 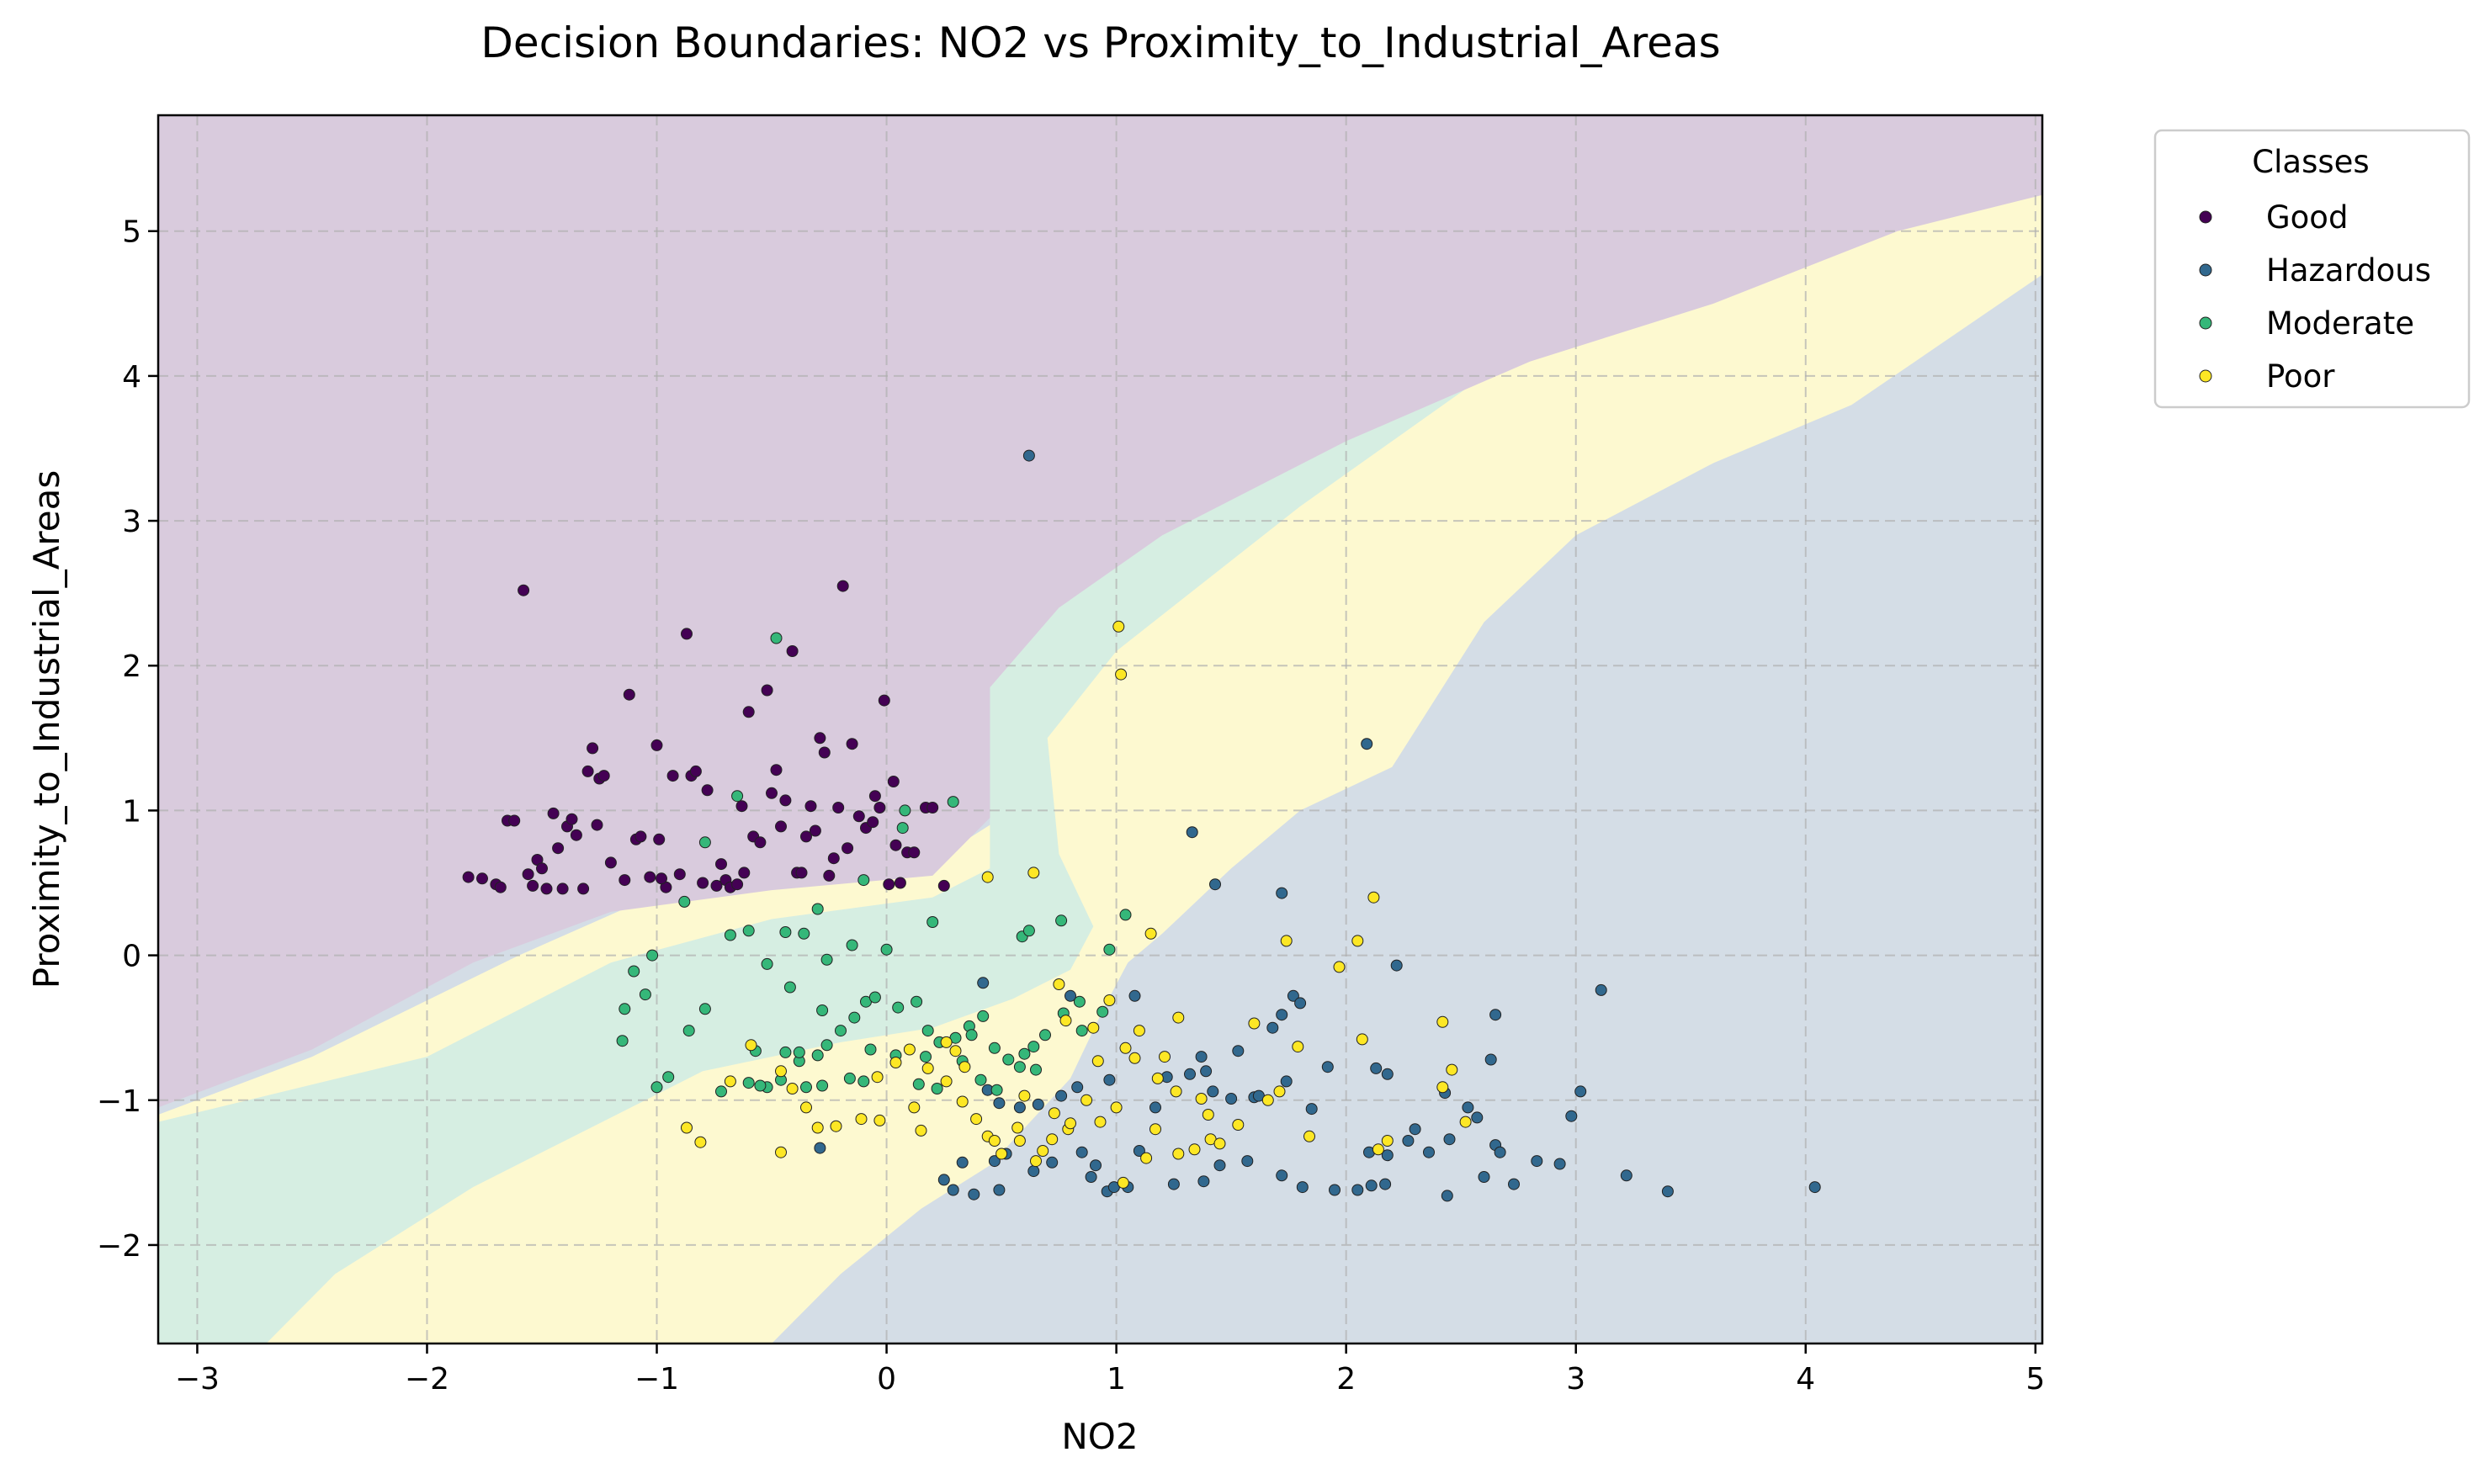 I want to click on series-good, so click(x=706, y=737).